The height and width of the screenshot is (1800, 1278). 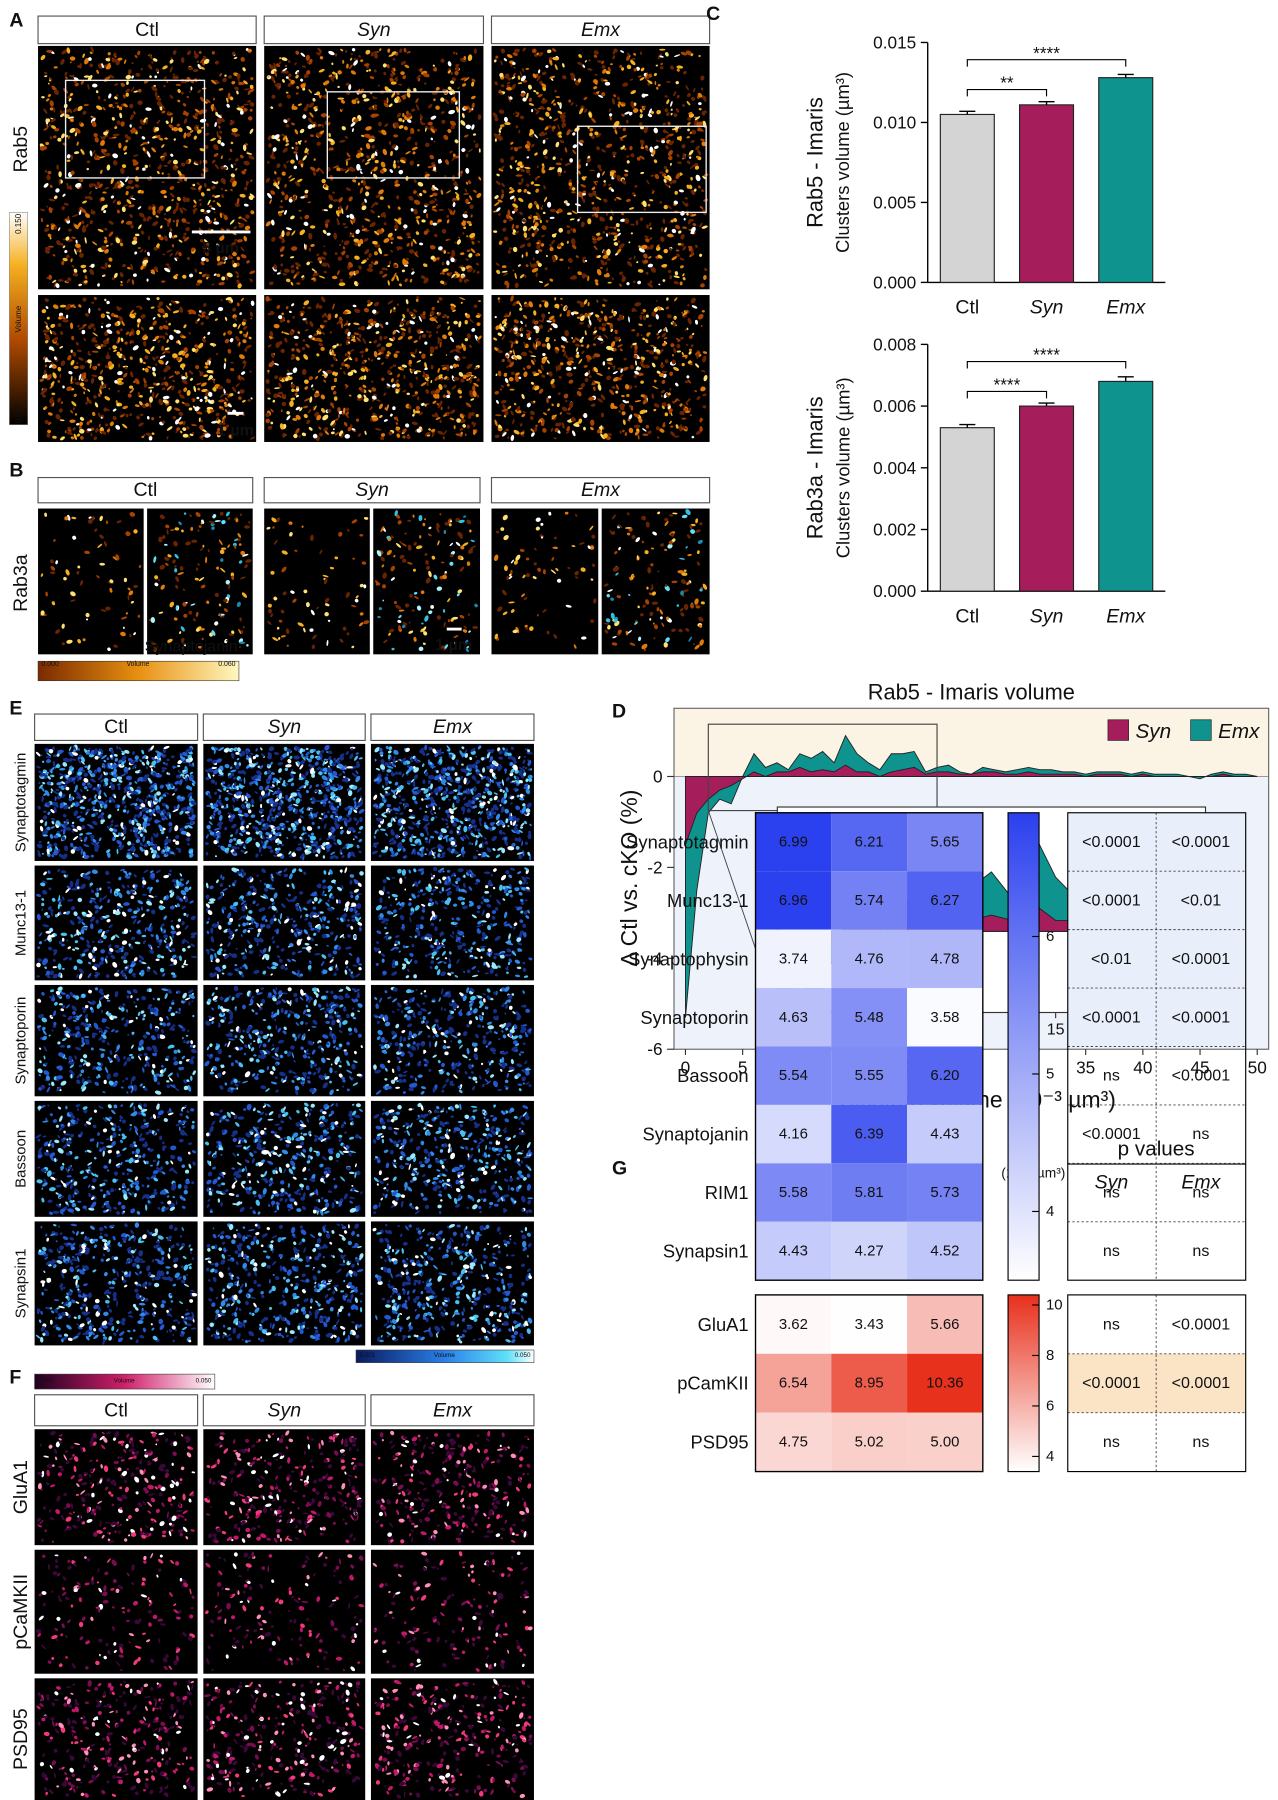 What do you see at coordinates (147, 30) in the screenshot?
I see `column-header: Ctl` at bounding box center [147, 30].